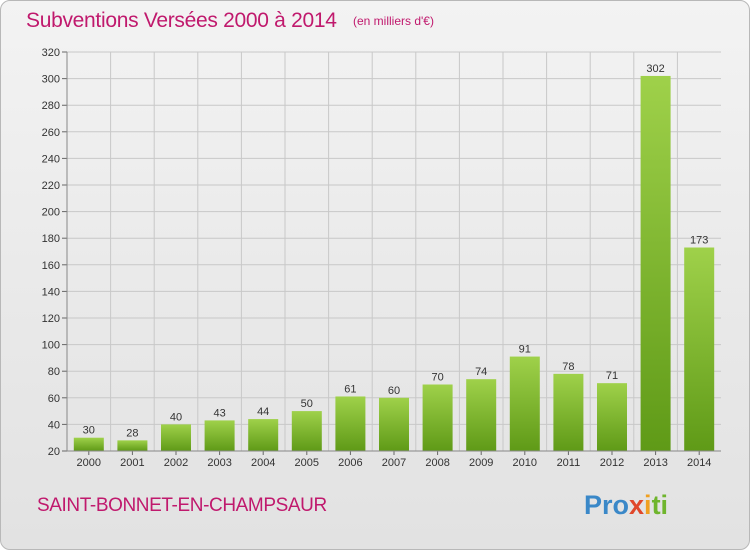 The image size is (750, 550). I want to click on logo-part-4: ti, so click(660, 505).